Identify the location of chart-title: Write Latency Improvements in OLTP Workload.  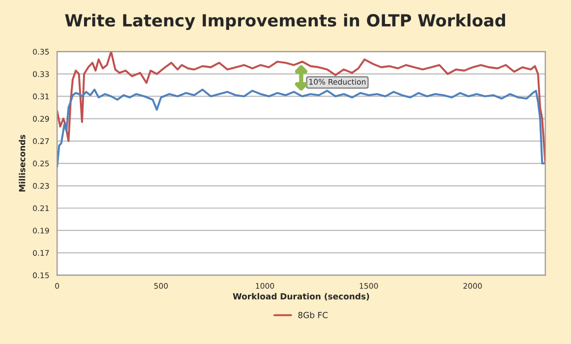
(285, 22).